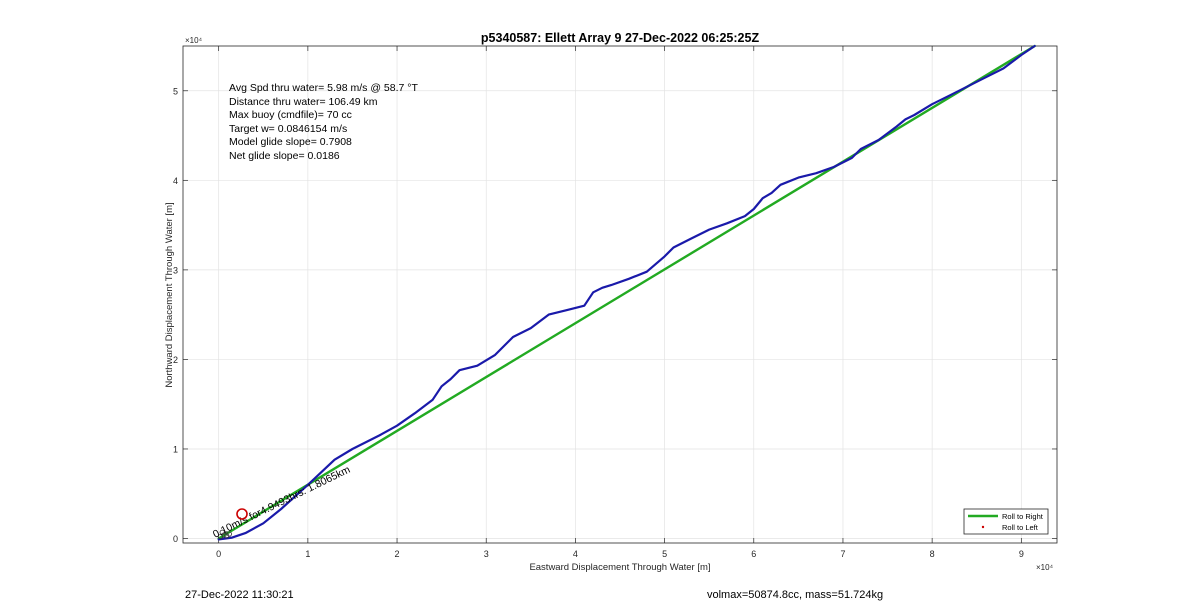 The width and height of the screenshot is (1200, 611). Describe the element at coordinates (239, 595) in the screenshot. I see `footer-timestamp: 27-Dec-2022 11:30:21` at that location.